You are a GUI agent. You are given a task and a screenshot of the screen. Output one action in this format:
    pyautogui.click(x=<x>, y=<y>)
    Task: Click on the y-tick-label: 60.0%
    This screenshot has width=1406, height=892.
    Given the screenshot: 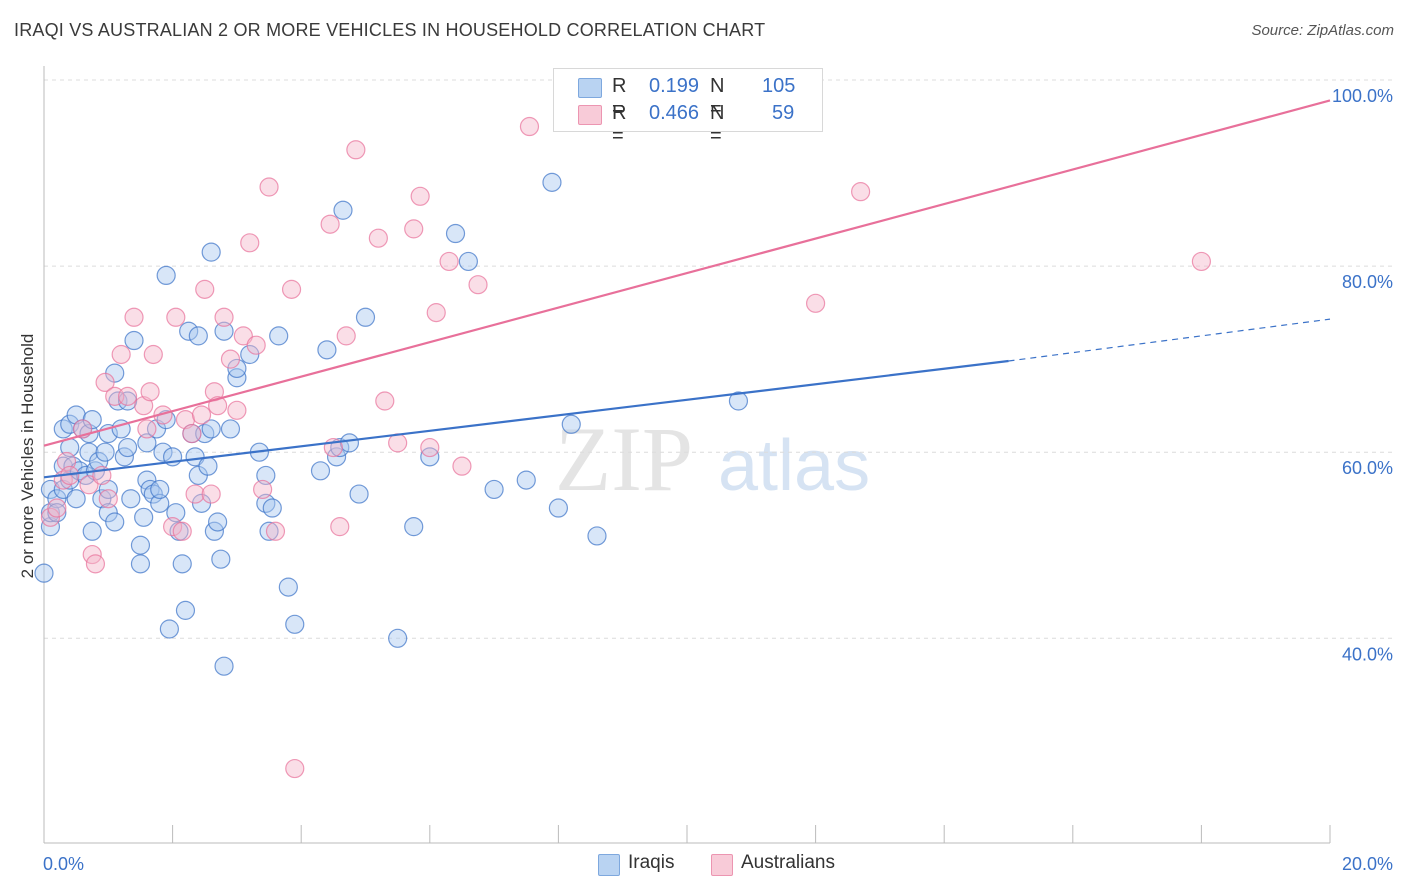 What is the action you would take?
    pyautogui.click(x=1367, y=468)
    